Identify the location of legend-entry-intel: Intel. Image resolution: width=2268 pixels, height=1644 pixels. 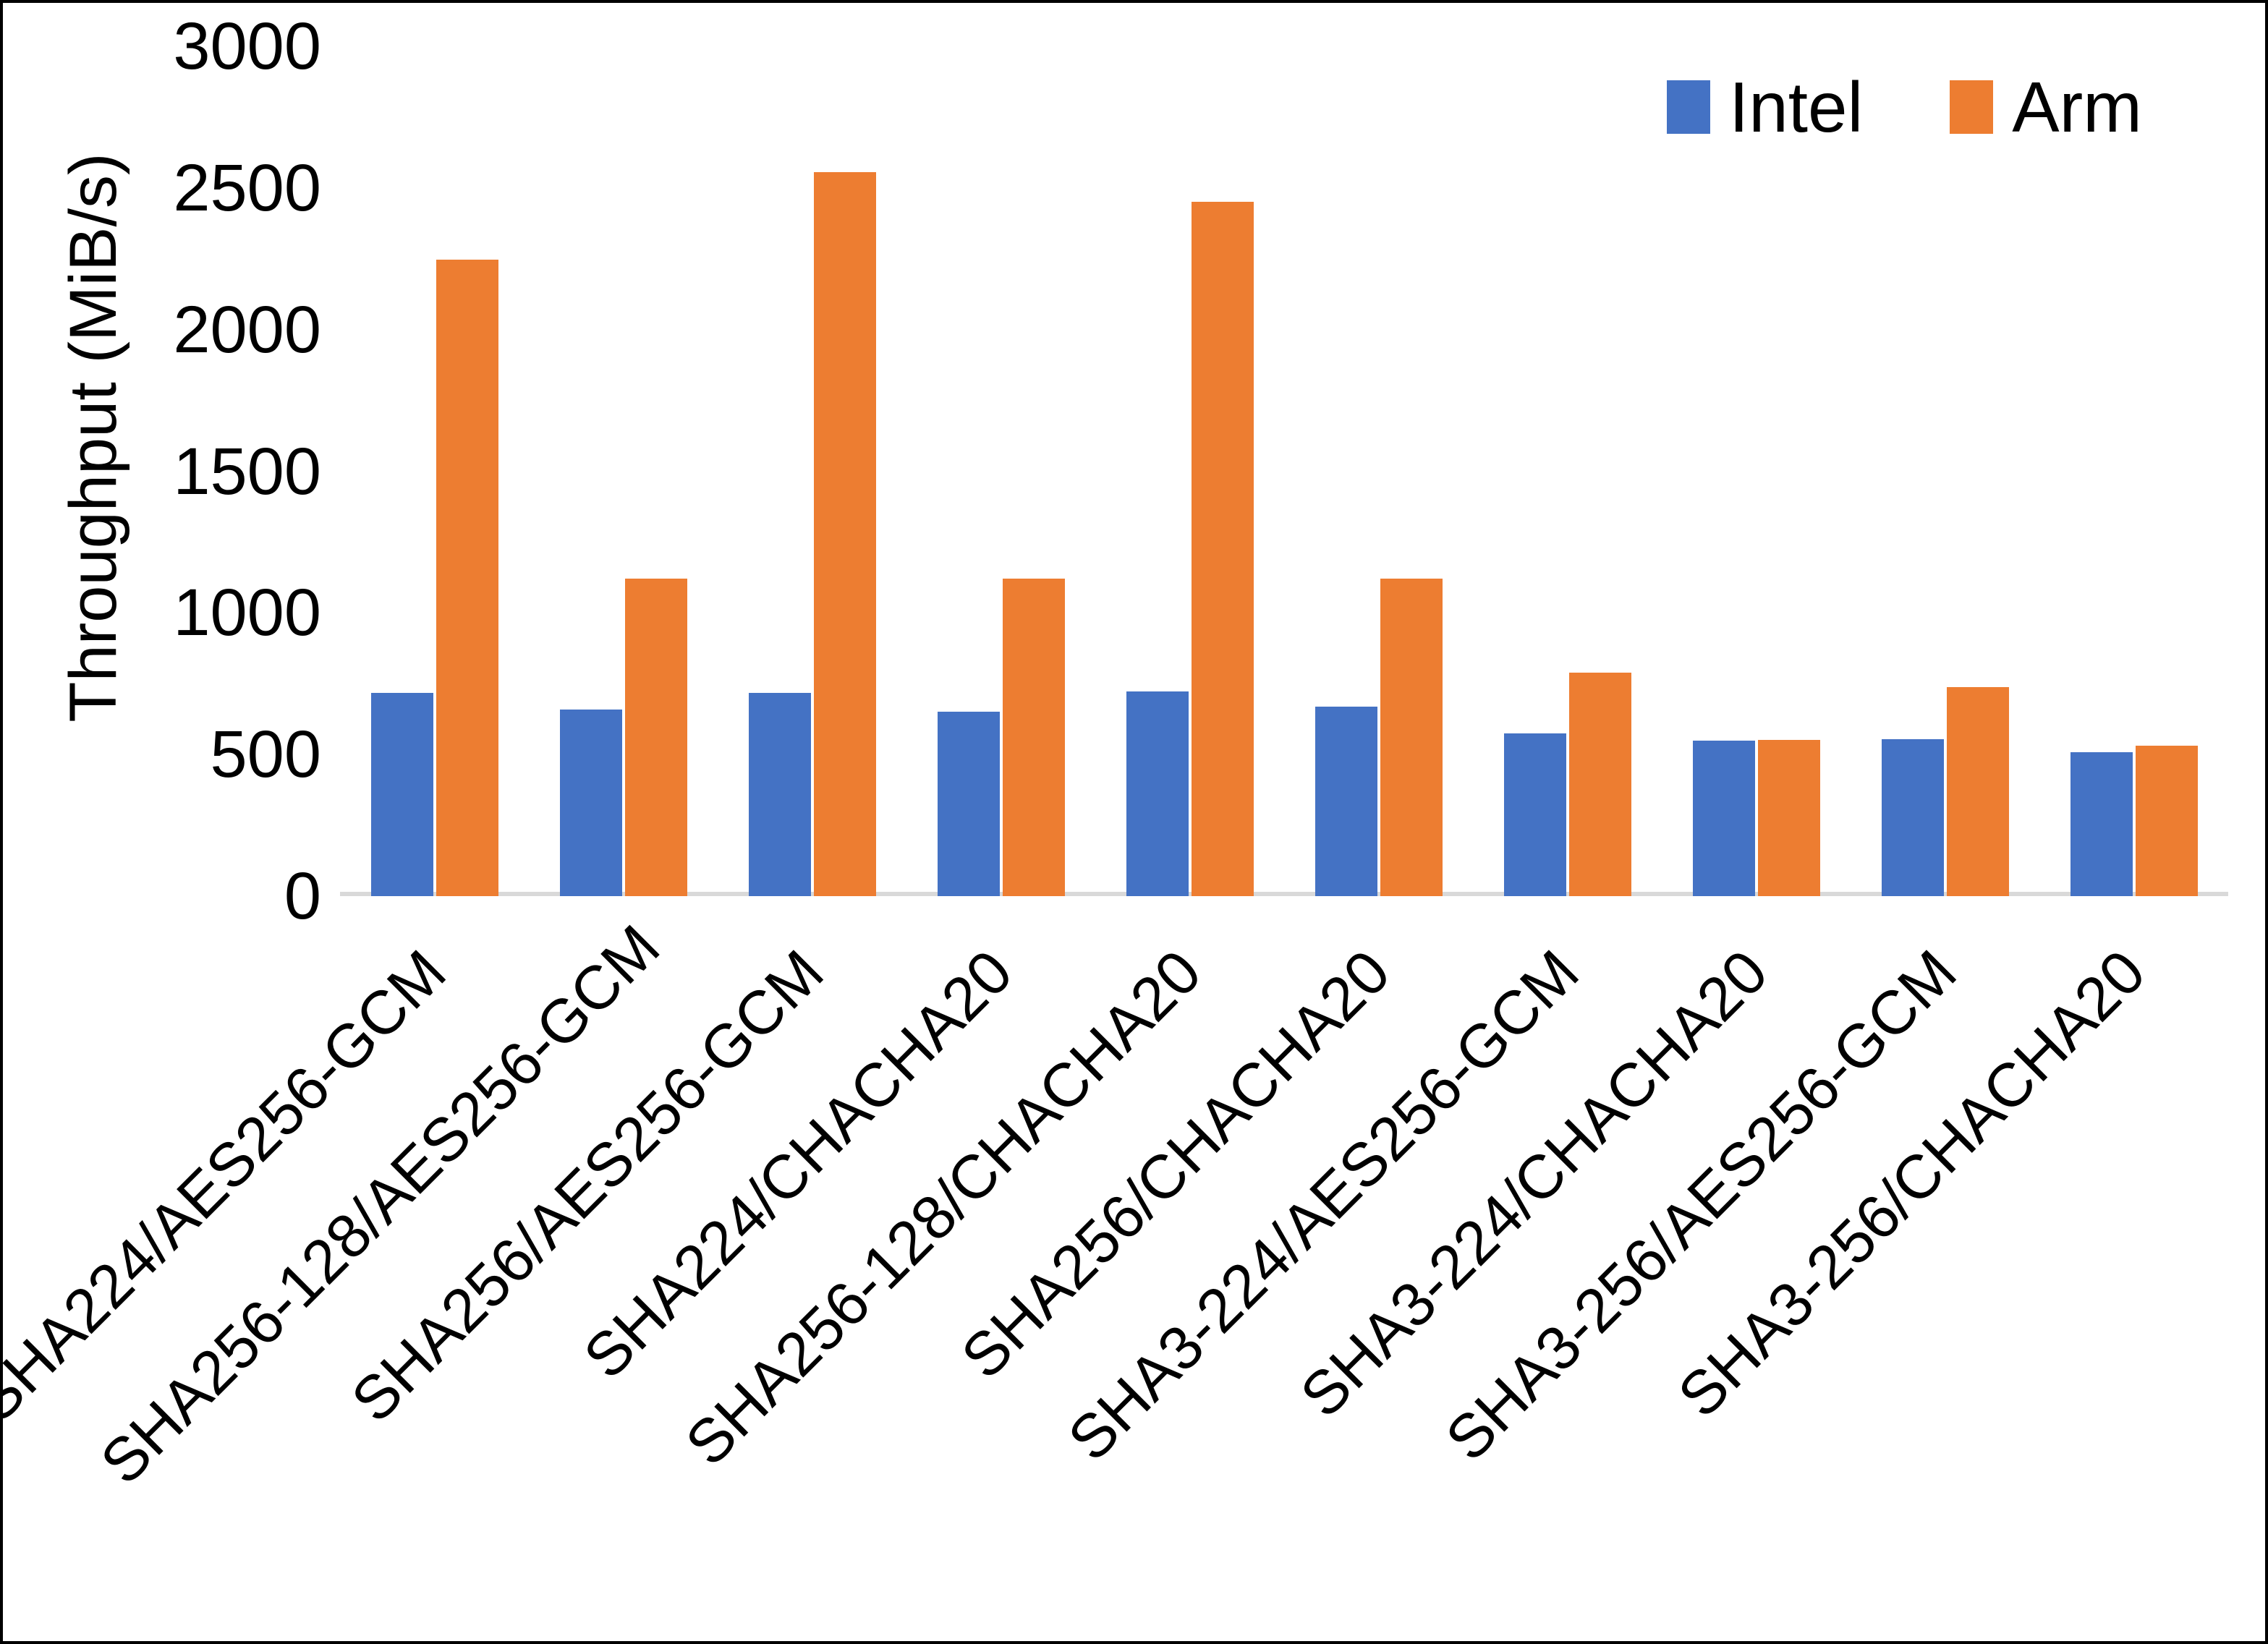
(1765, 107).